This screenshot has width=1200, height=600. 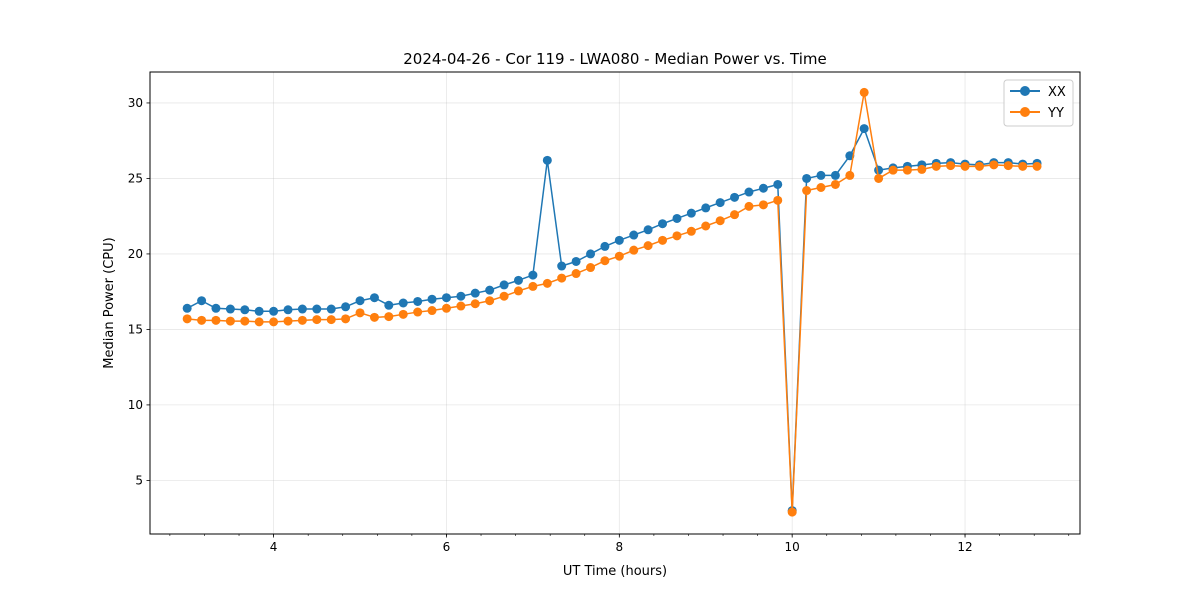 I want to click on y-axis-label: Median Power (CPU), so click(x=109, y=302).